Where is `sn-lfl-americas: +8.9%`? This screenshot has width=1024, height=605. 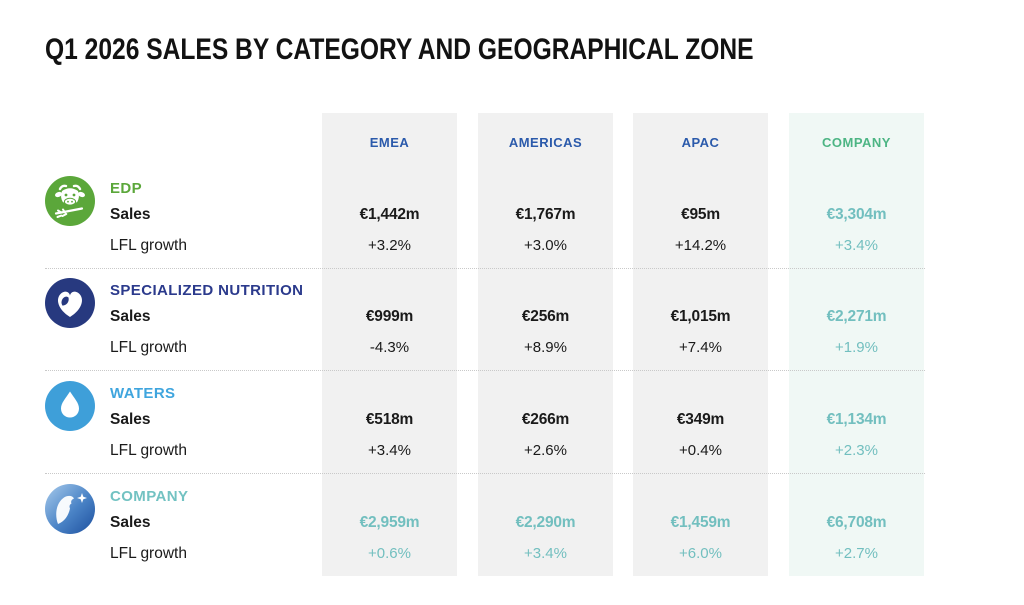 sn-lfl-americas: +8.9% is located at coordinates (545, 347).